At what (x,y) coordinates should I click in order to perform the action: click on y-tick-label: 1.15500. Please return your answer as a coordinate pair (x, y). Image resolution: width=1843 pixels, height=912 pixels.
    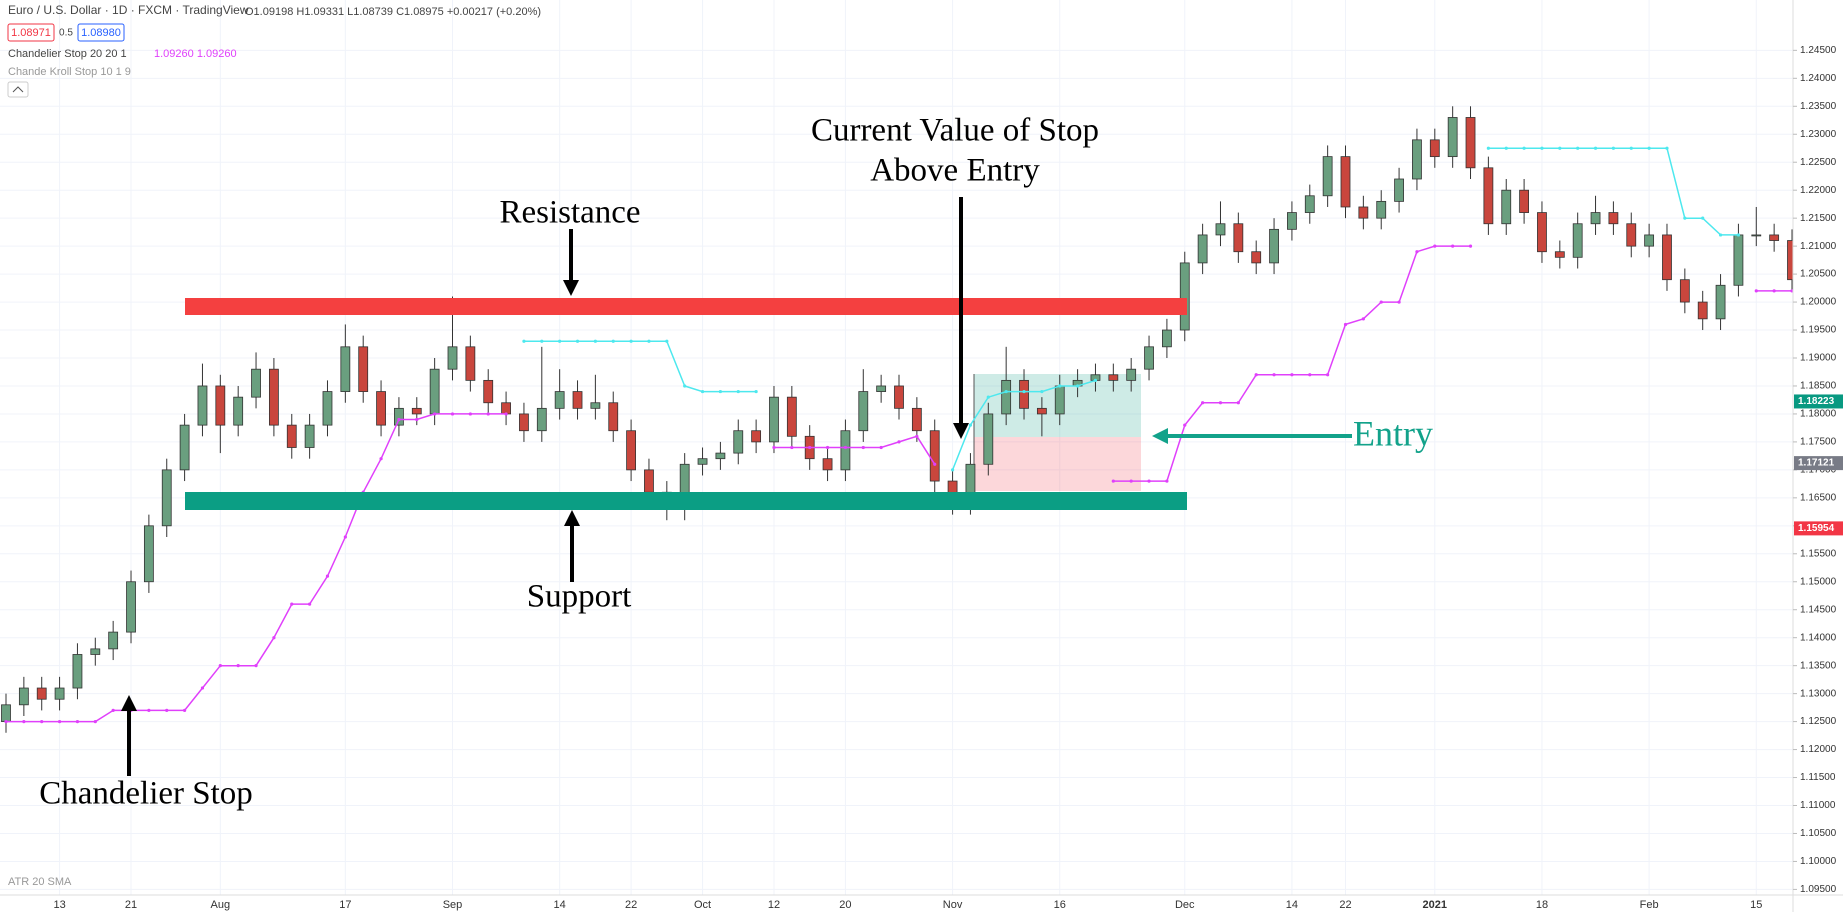
    Looking at the image, I should click on (1818, 553).